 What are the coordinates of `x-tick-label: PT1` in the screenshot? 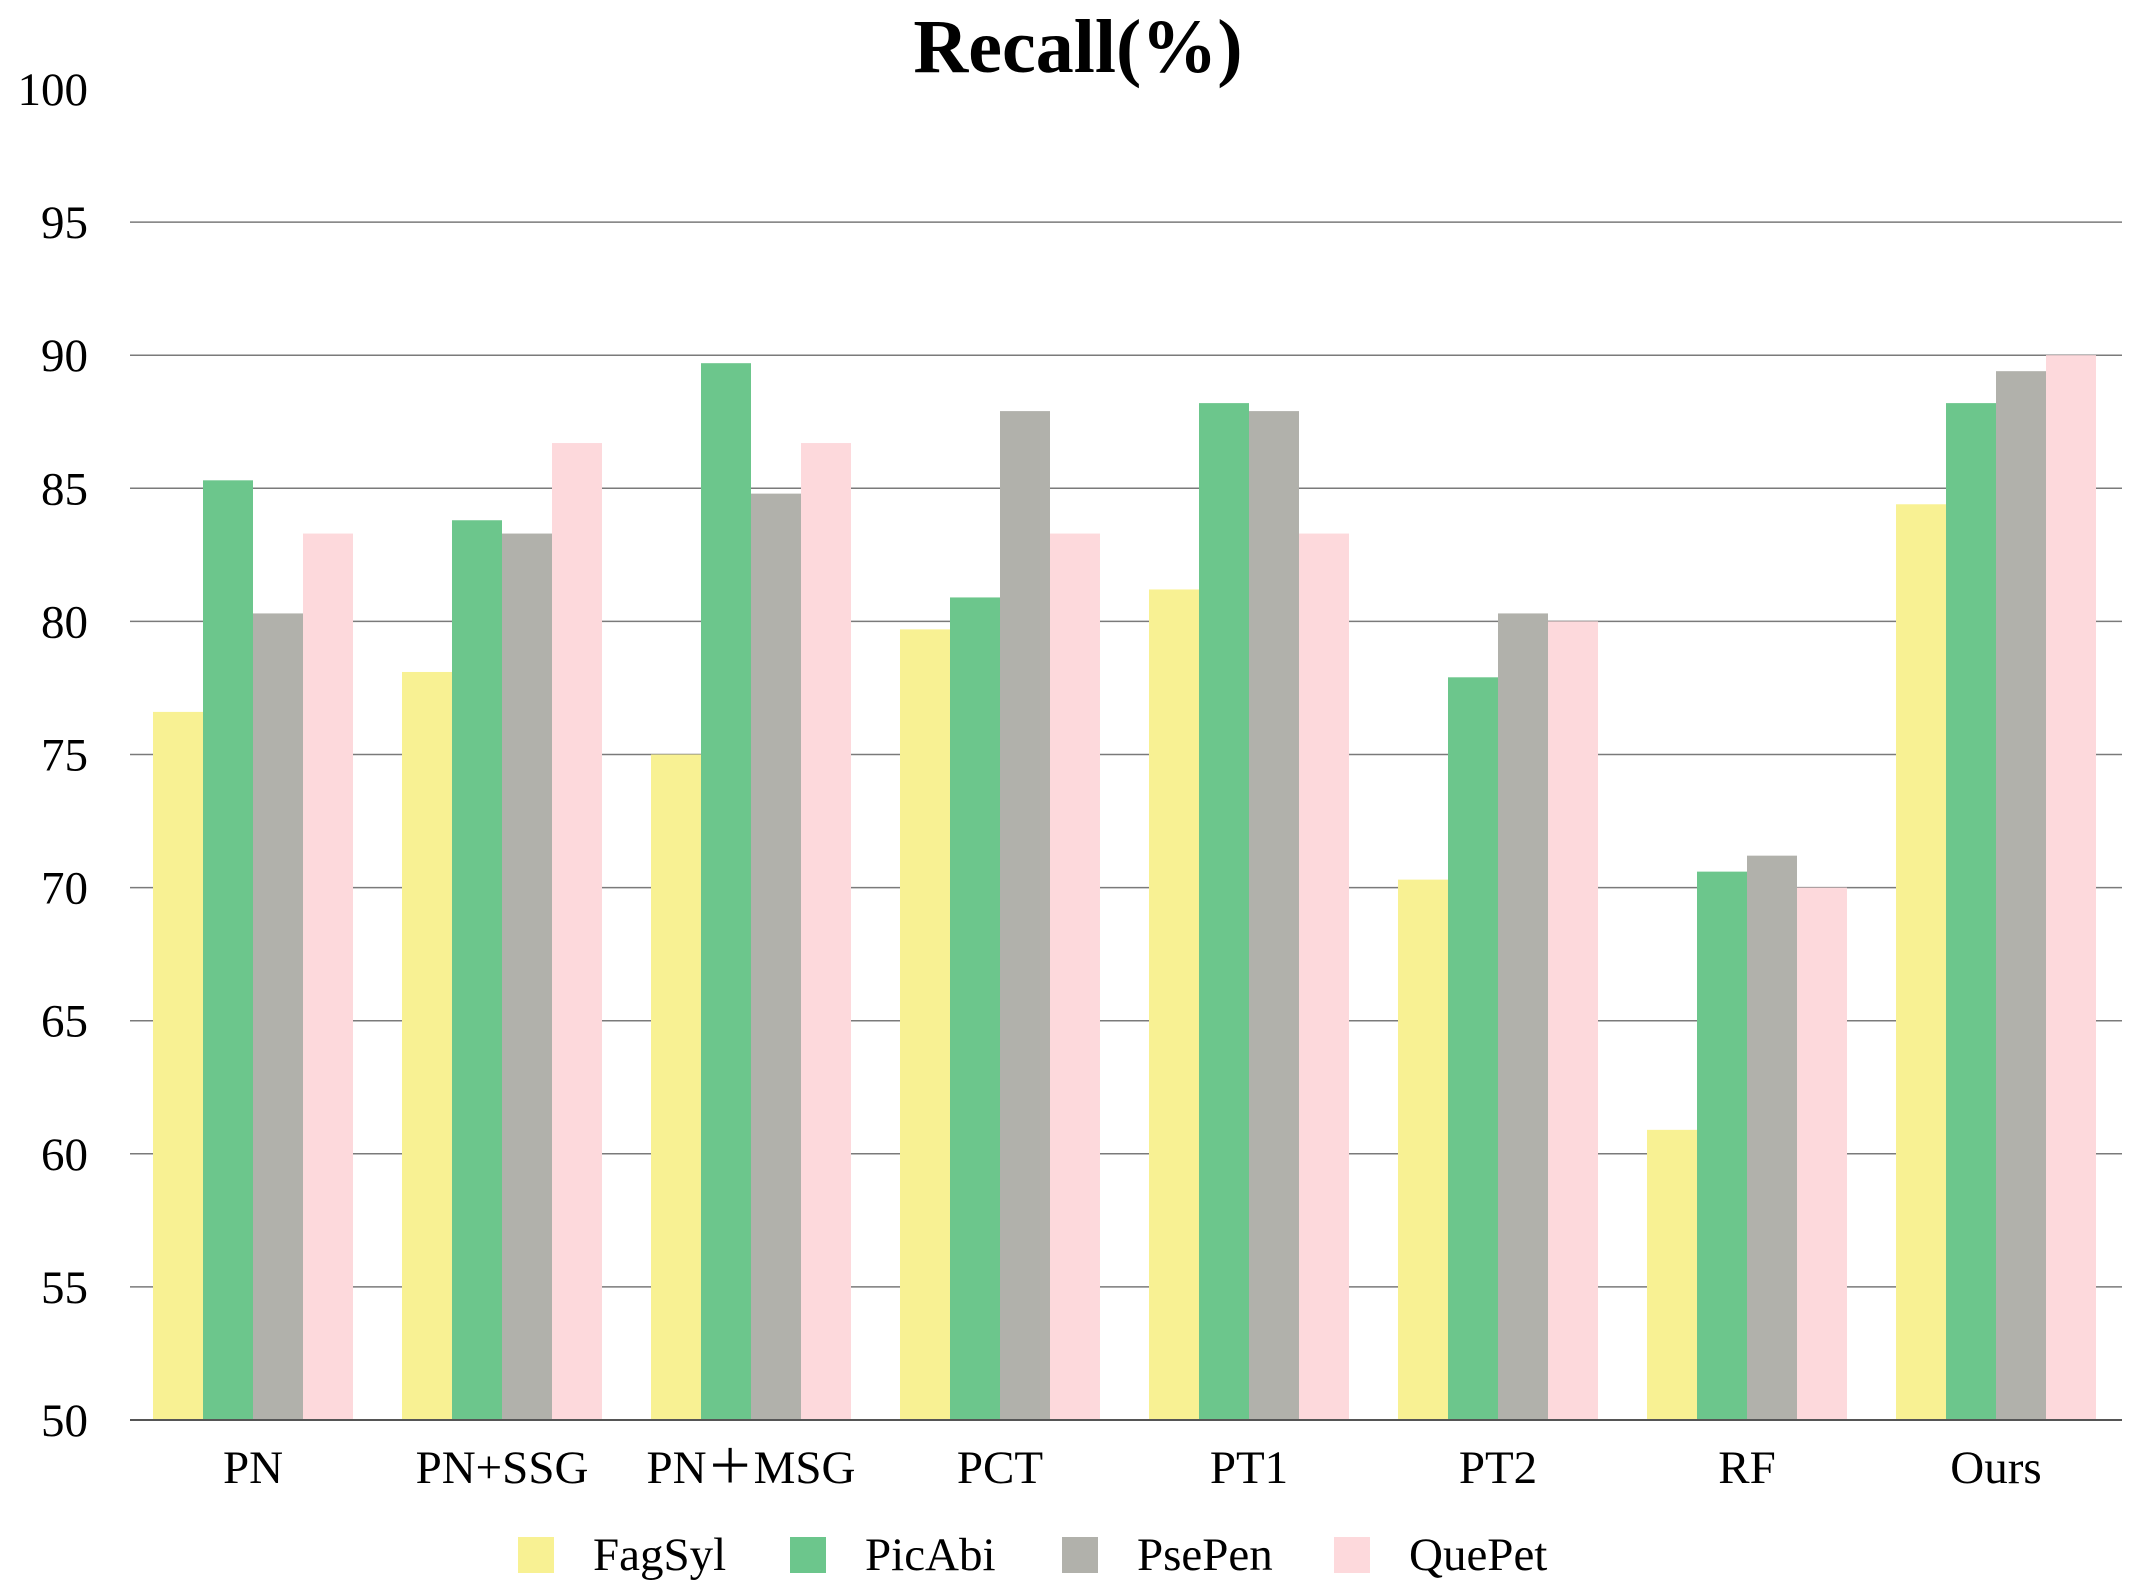 It's located at (1249, 1468).